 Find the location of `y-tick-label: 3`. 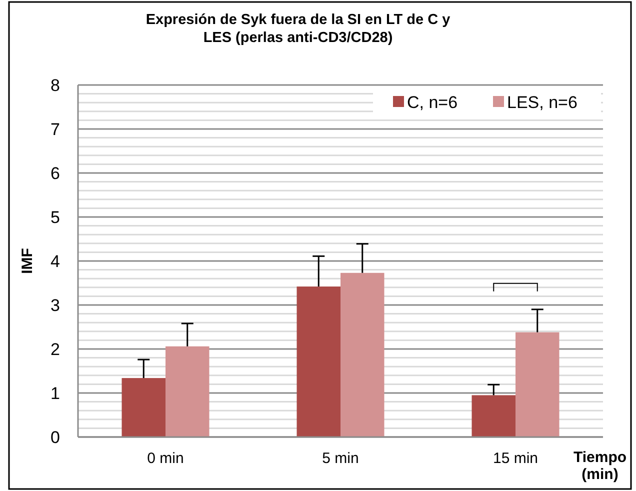

y-tick-label: 3 is located at coordinates (55, 305).